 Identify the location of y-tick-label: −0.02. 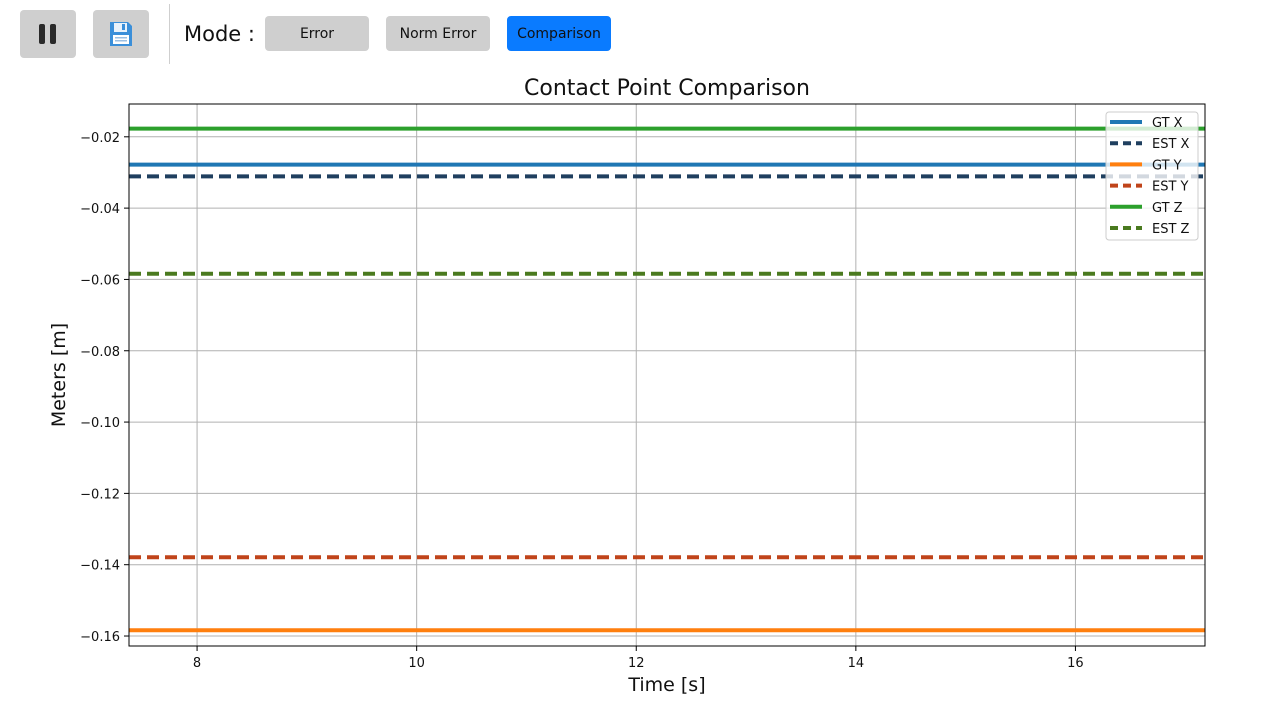
(100, 138).